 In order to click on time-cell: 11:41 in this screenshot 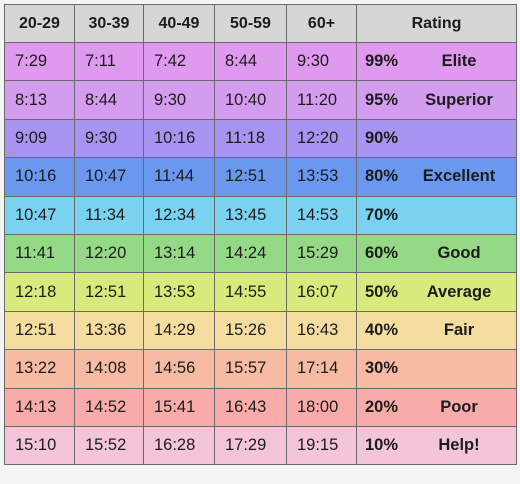, I will do `click(39, 253)`.